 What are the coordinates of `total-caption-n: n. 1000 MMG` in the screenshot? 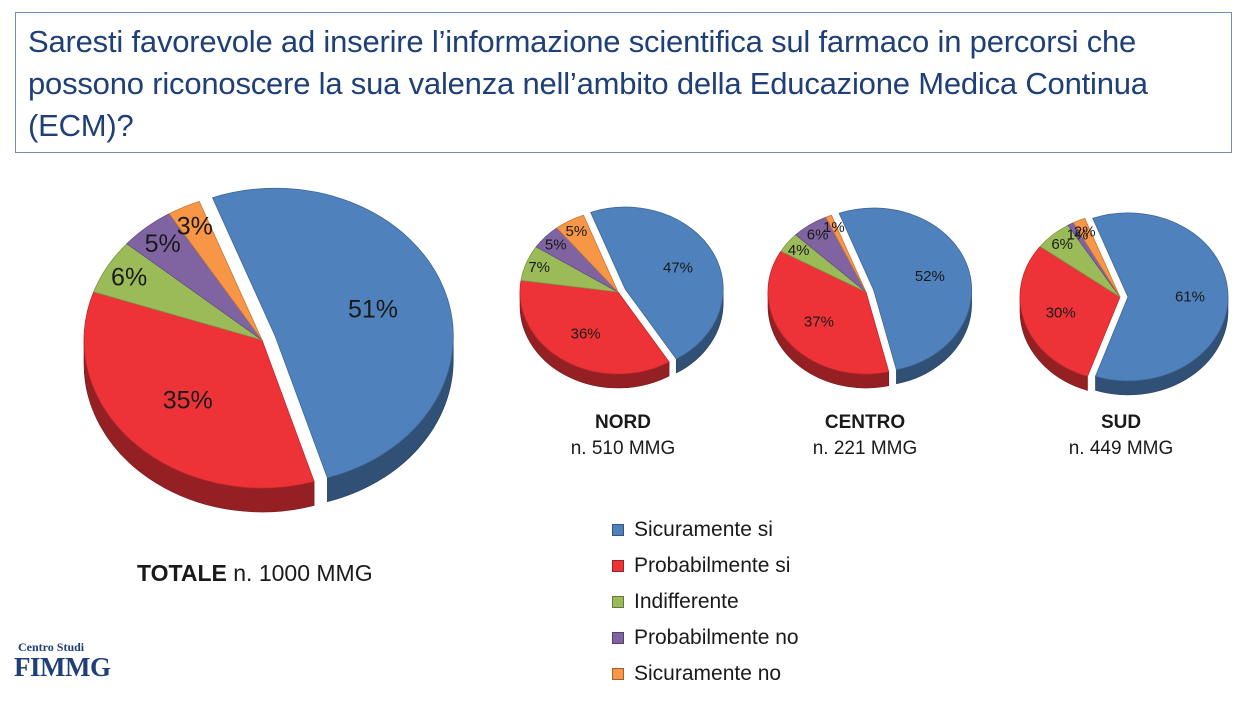 It's located at (303, 573).